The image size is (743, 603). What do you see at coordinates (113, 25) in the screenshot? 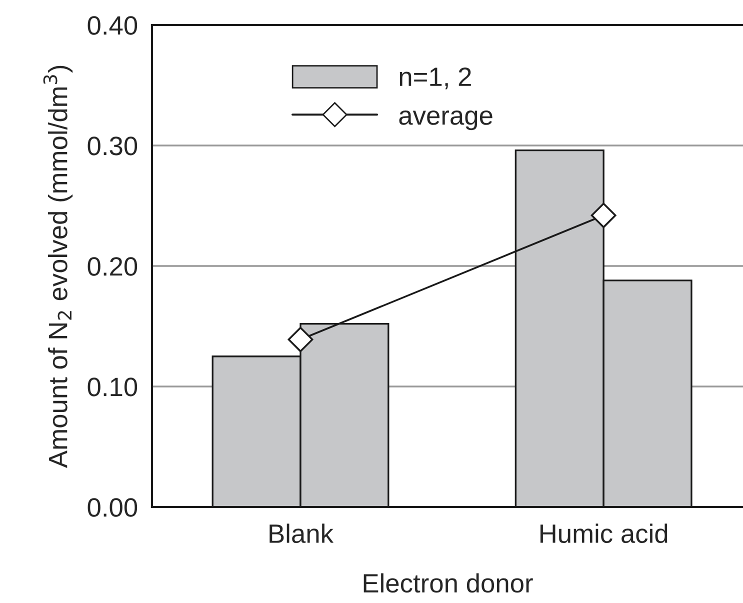
I see `y-tick-label: 0.40` at bounding box center [113, 25].